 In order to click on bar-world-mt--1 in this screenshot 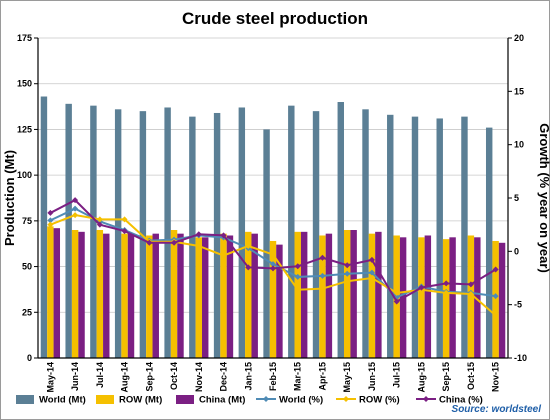, I will do `click(68, 230)`.